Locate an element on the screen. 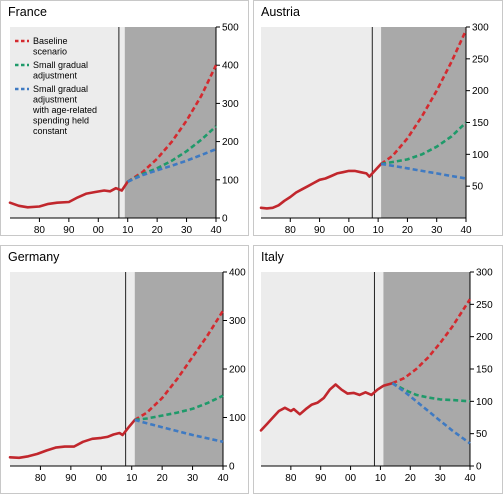 The height and width of the screenshot is (494, 503). legend-label: Baseline is located at coordinates (50, 41).